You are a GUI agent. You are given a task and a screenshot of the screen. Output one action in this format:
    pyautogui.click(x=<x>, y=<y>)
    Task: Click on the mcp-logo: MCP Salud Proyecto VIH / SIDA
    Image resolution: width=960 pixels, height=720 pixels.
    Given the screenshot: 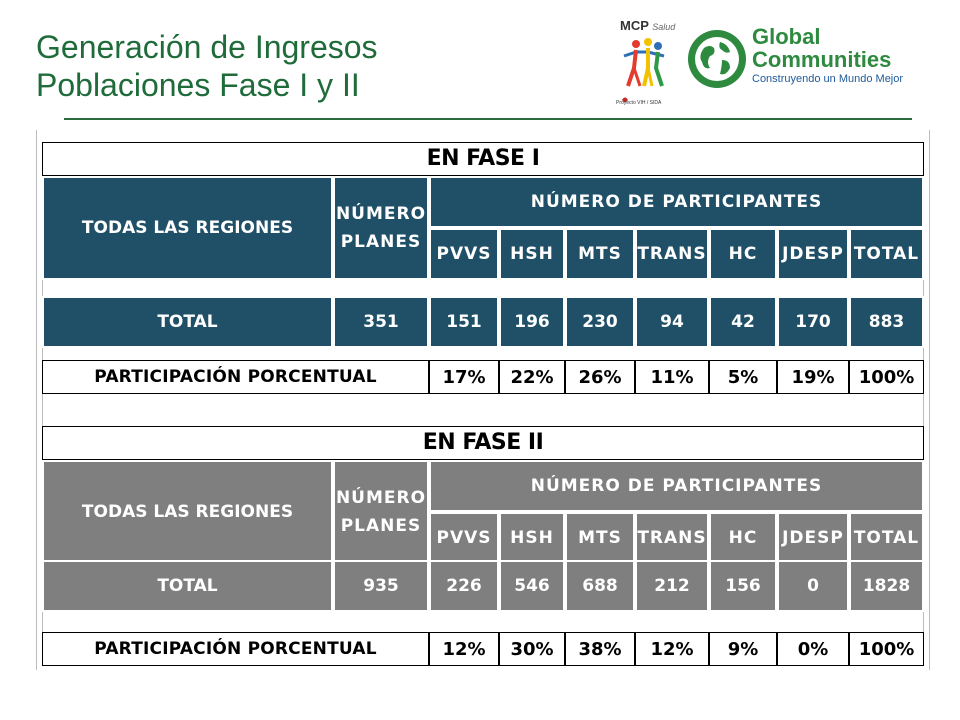 What is the action you would take?
    pyautogui.click(x=646, y=64)
    